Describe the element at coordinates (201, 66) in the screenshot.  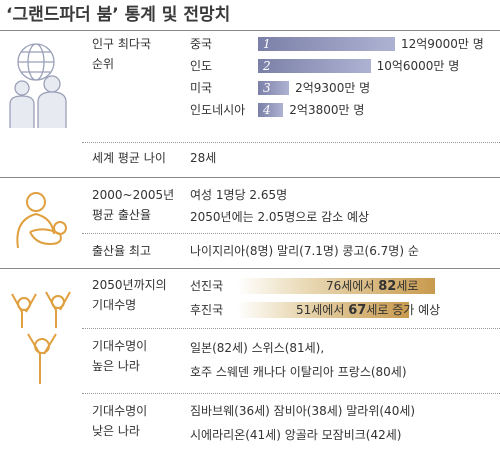
I see `country: 인도` at that location.